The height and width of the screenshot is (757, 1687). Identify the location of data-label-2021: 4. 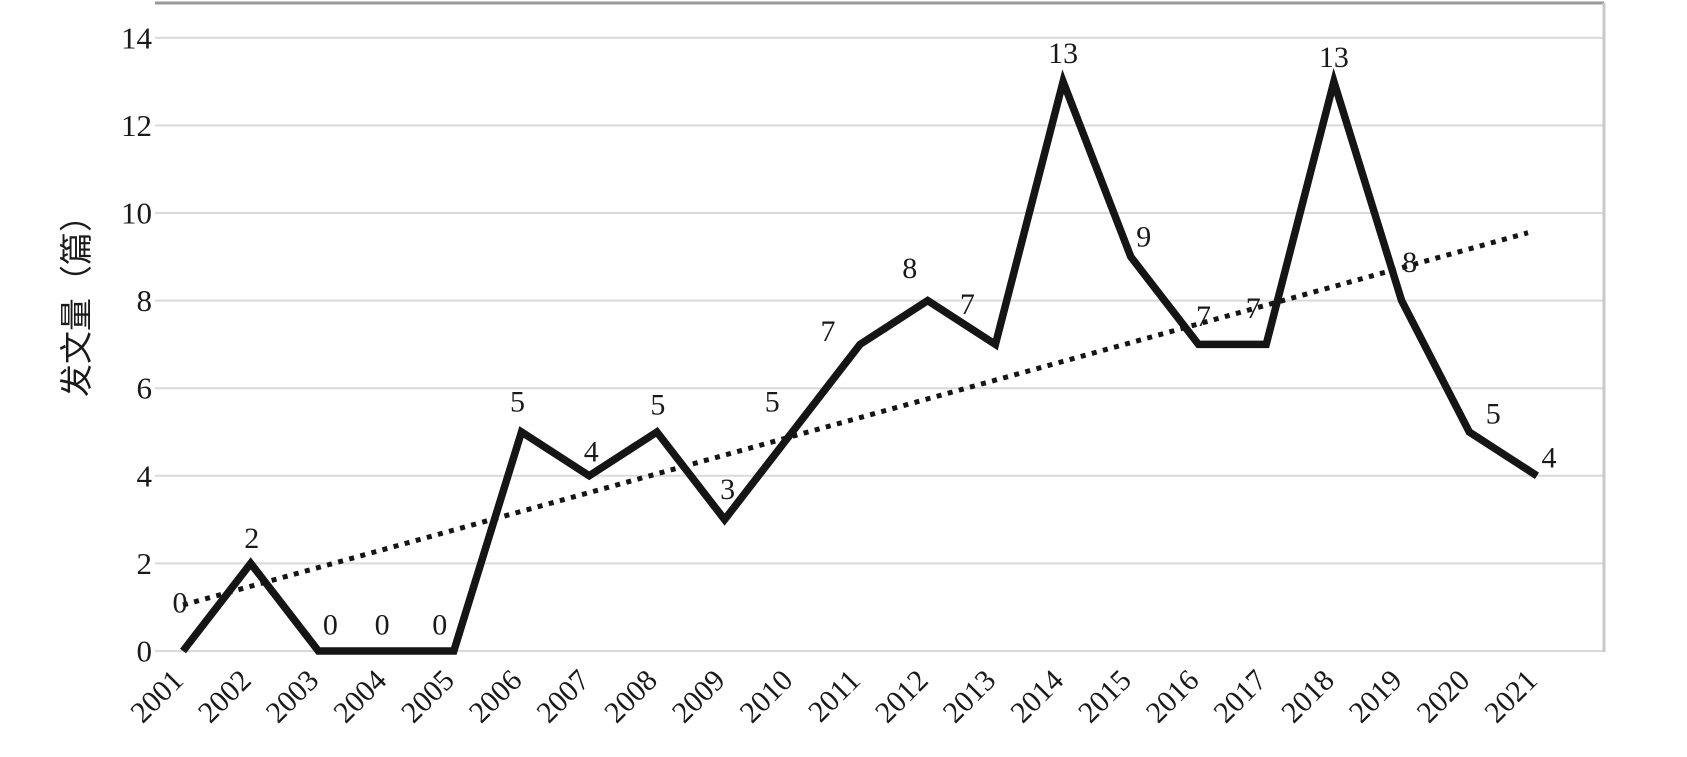
(1549, 457).